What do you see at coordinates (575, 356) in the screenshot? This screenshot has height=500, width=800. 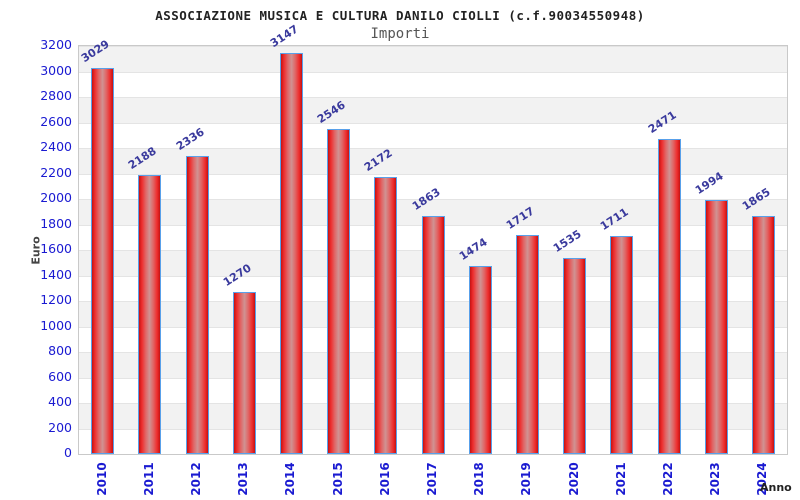 I see `bar-2020` at bounding box center [575, 356].